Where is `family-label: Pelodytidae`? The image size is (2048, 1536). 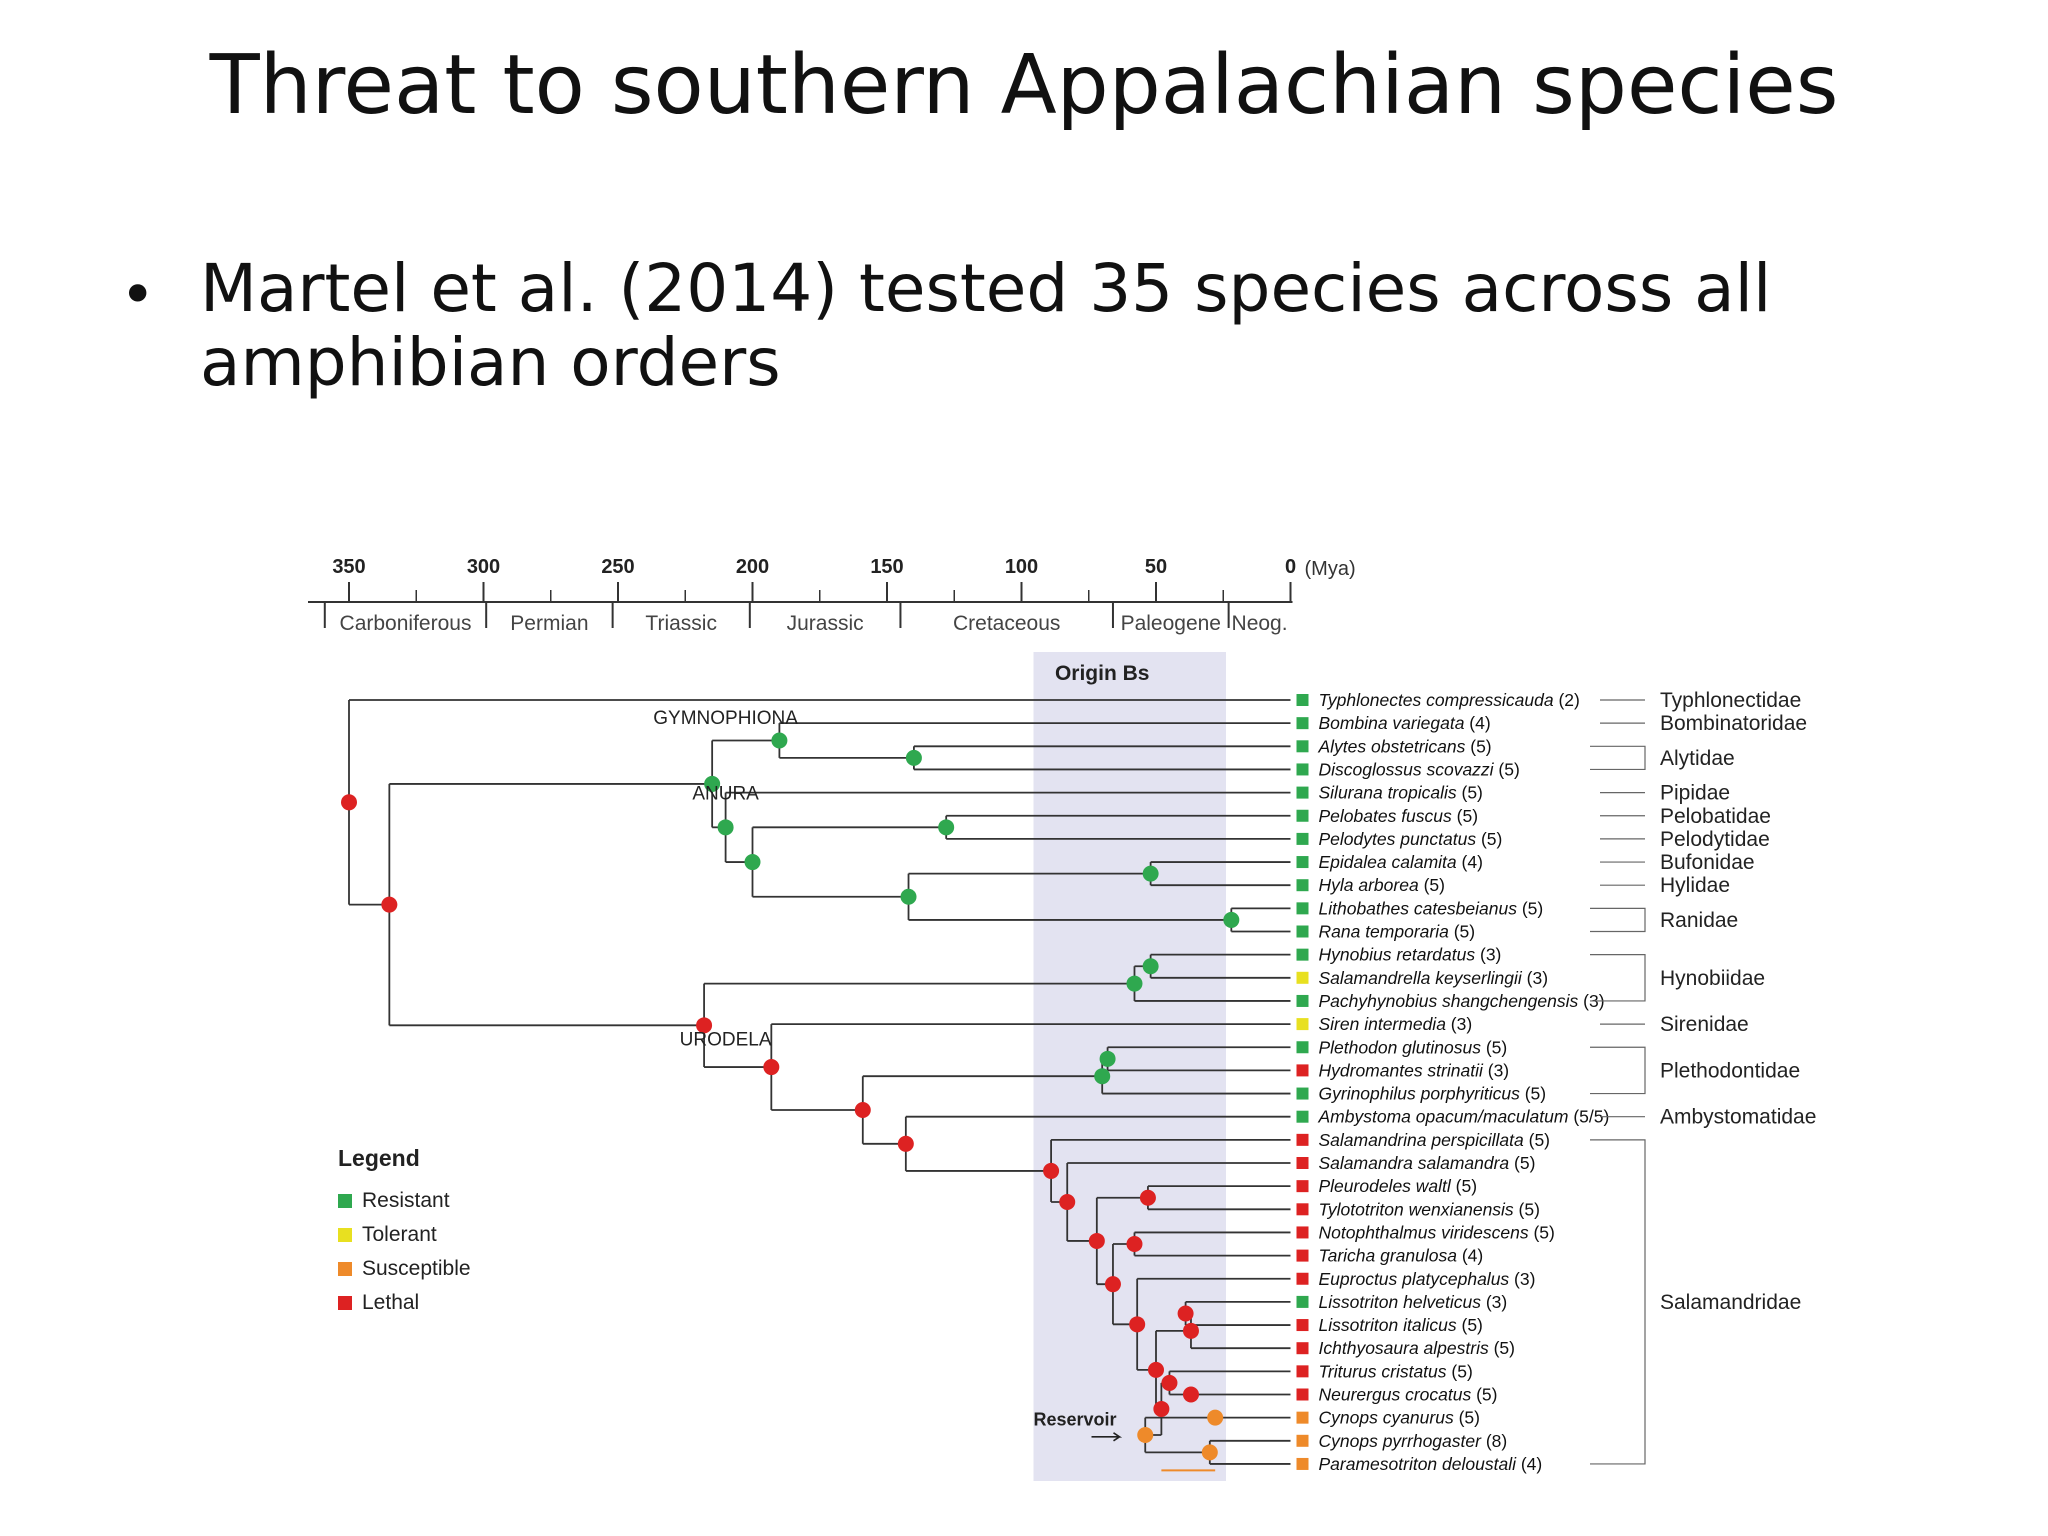
family-label: Pelodytidae is located at coordinates (1715, 839).